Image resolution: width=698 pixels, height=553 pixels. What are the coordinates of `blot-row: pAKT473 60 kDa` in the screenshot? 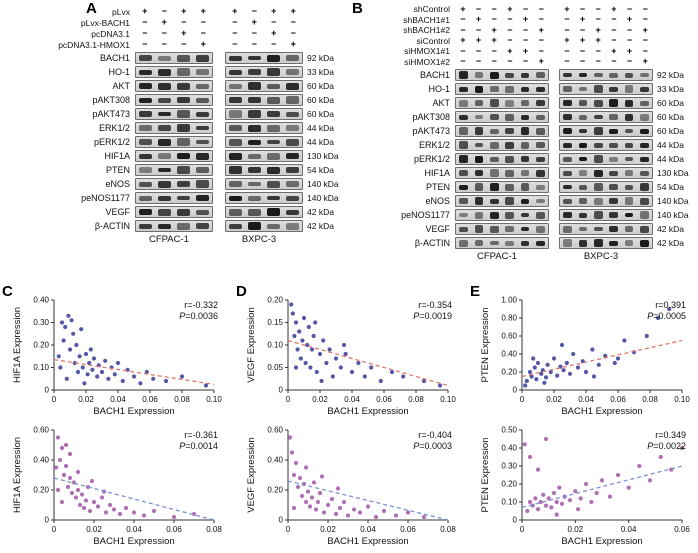 It's located at (179, 114).